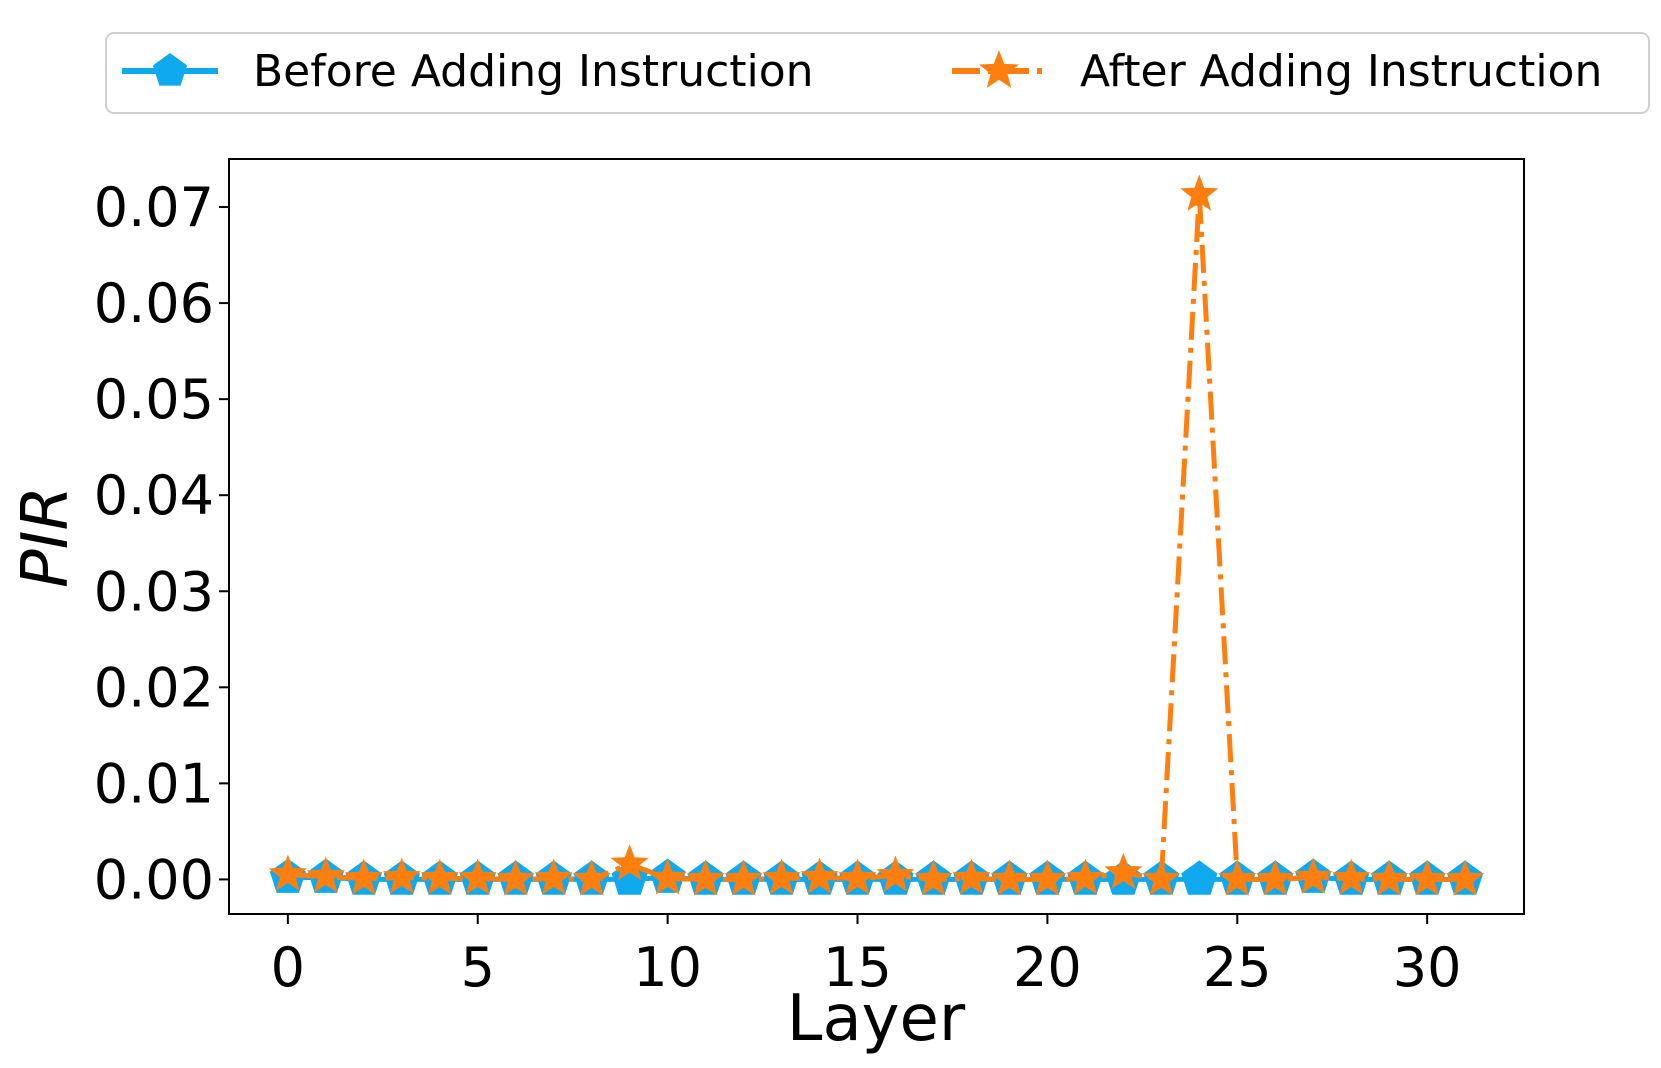 This screenshot has height=1068, width=1661. Describe the element at coordinates (999, 69) in the screenshot. I see `legend-marker-after` at that location.